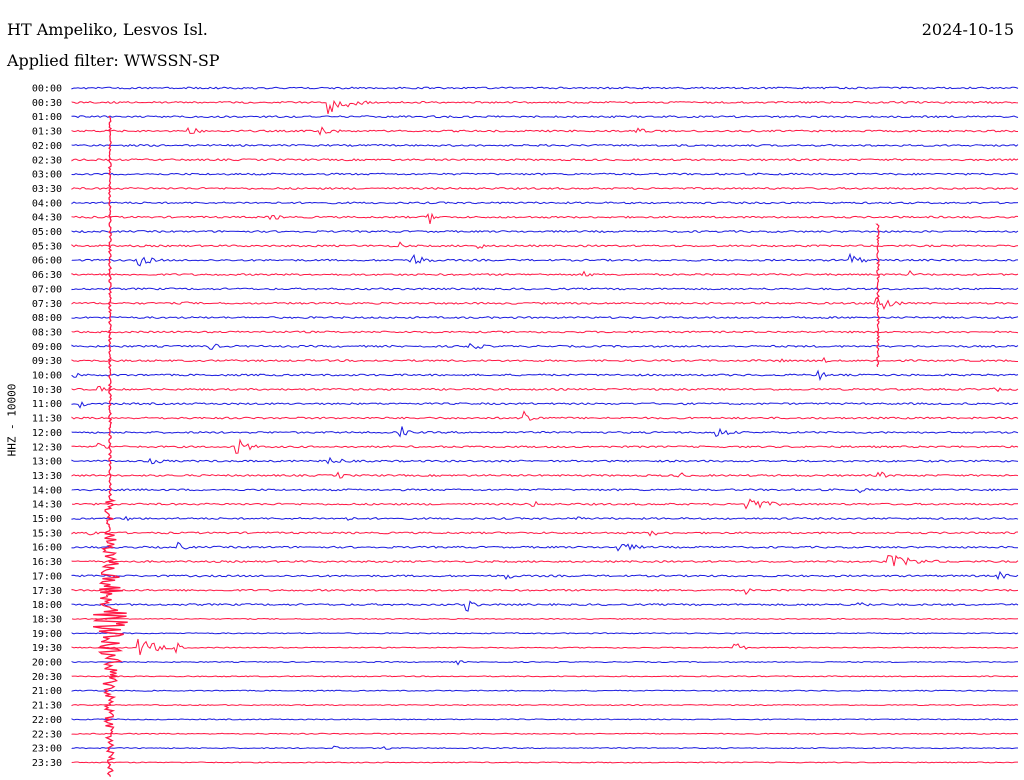 Image resolution: width=1024 pixels, height=780 pixels. What do you see at coordinates (47, 117) in the screenshot?
I see `time-tick-label: 01:00` at bounding box center [47, 117].